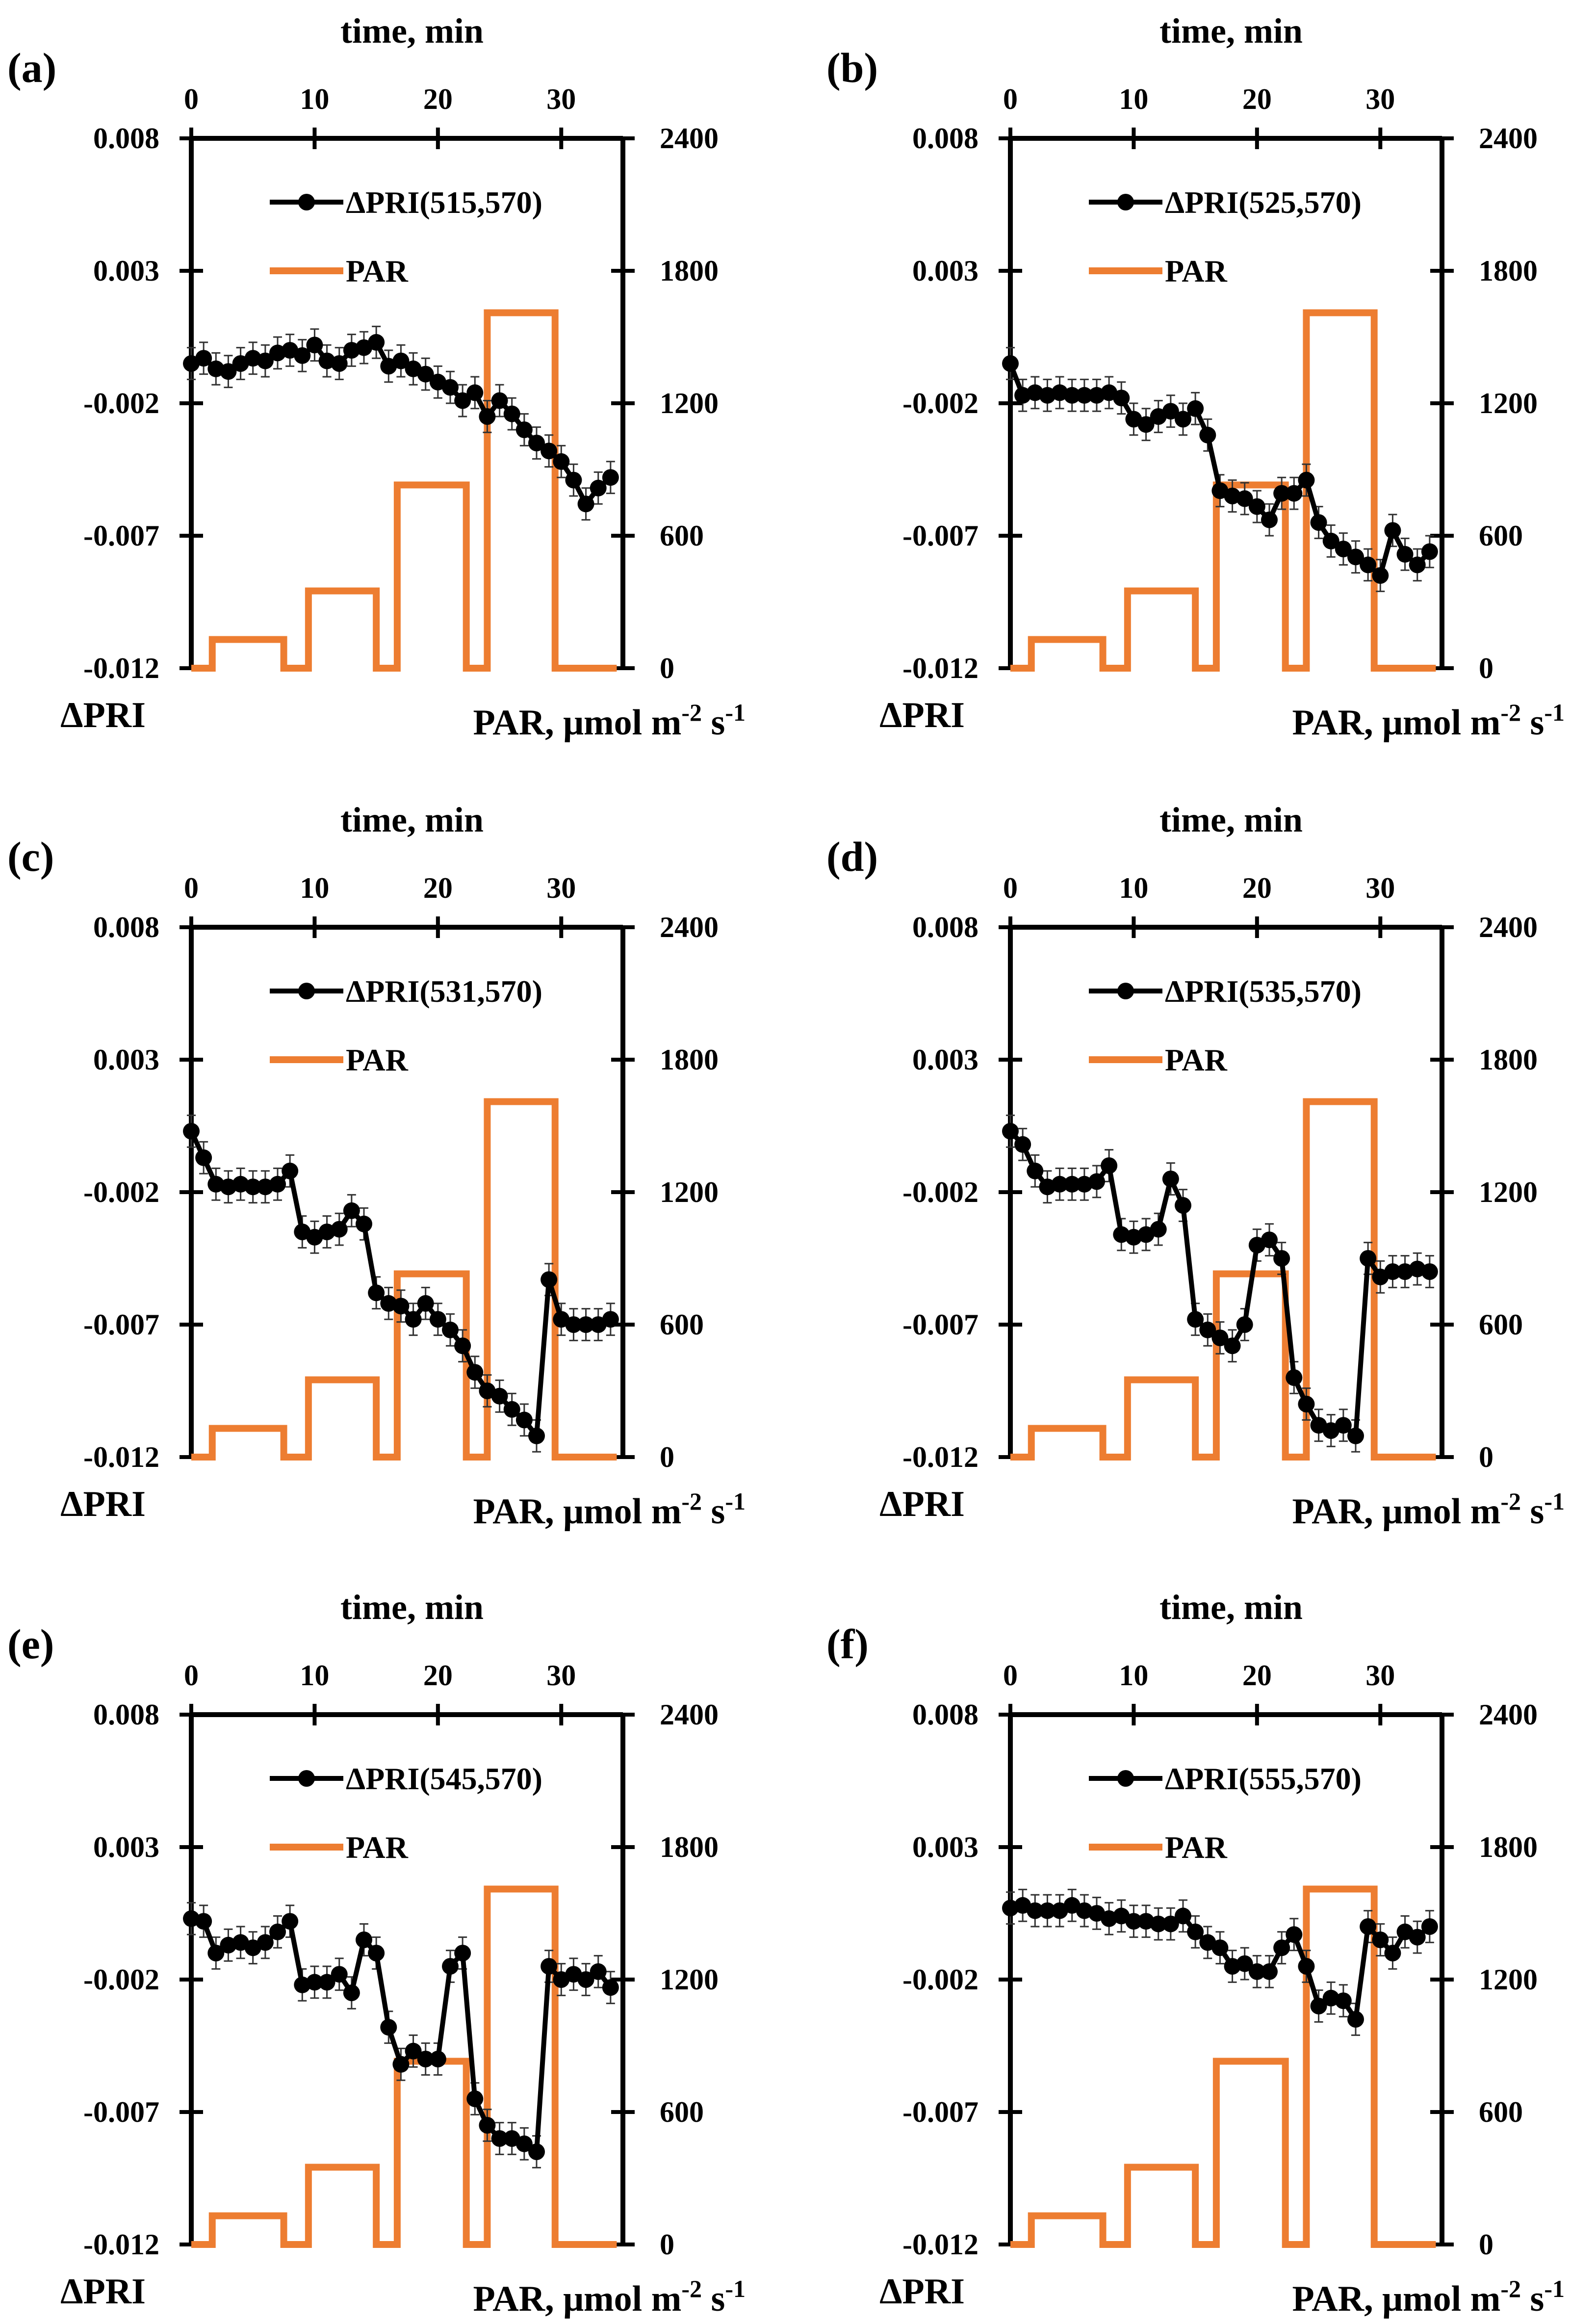 This screenshot has height=2322, width=1596. What do you see at coordinates (31, 67) in the screenshot?
I see `panel-label: (a)` at bounding box center [31, 67].